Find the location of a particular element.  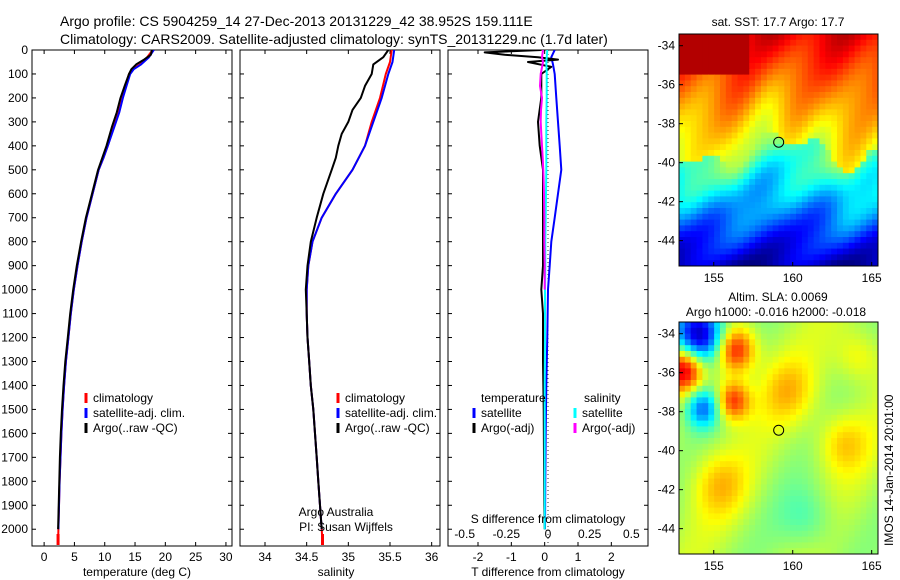

sla-heatmap is located at coordinates (778, 438).